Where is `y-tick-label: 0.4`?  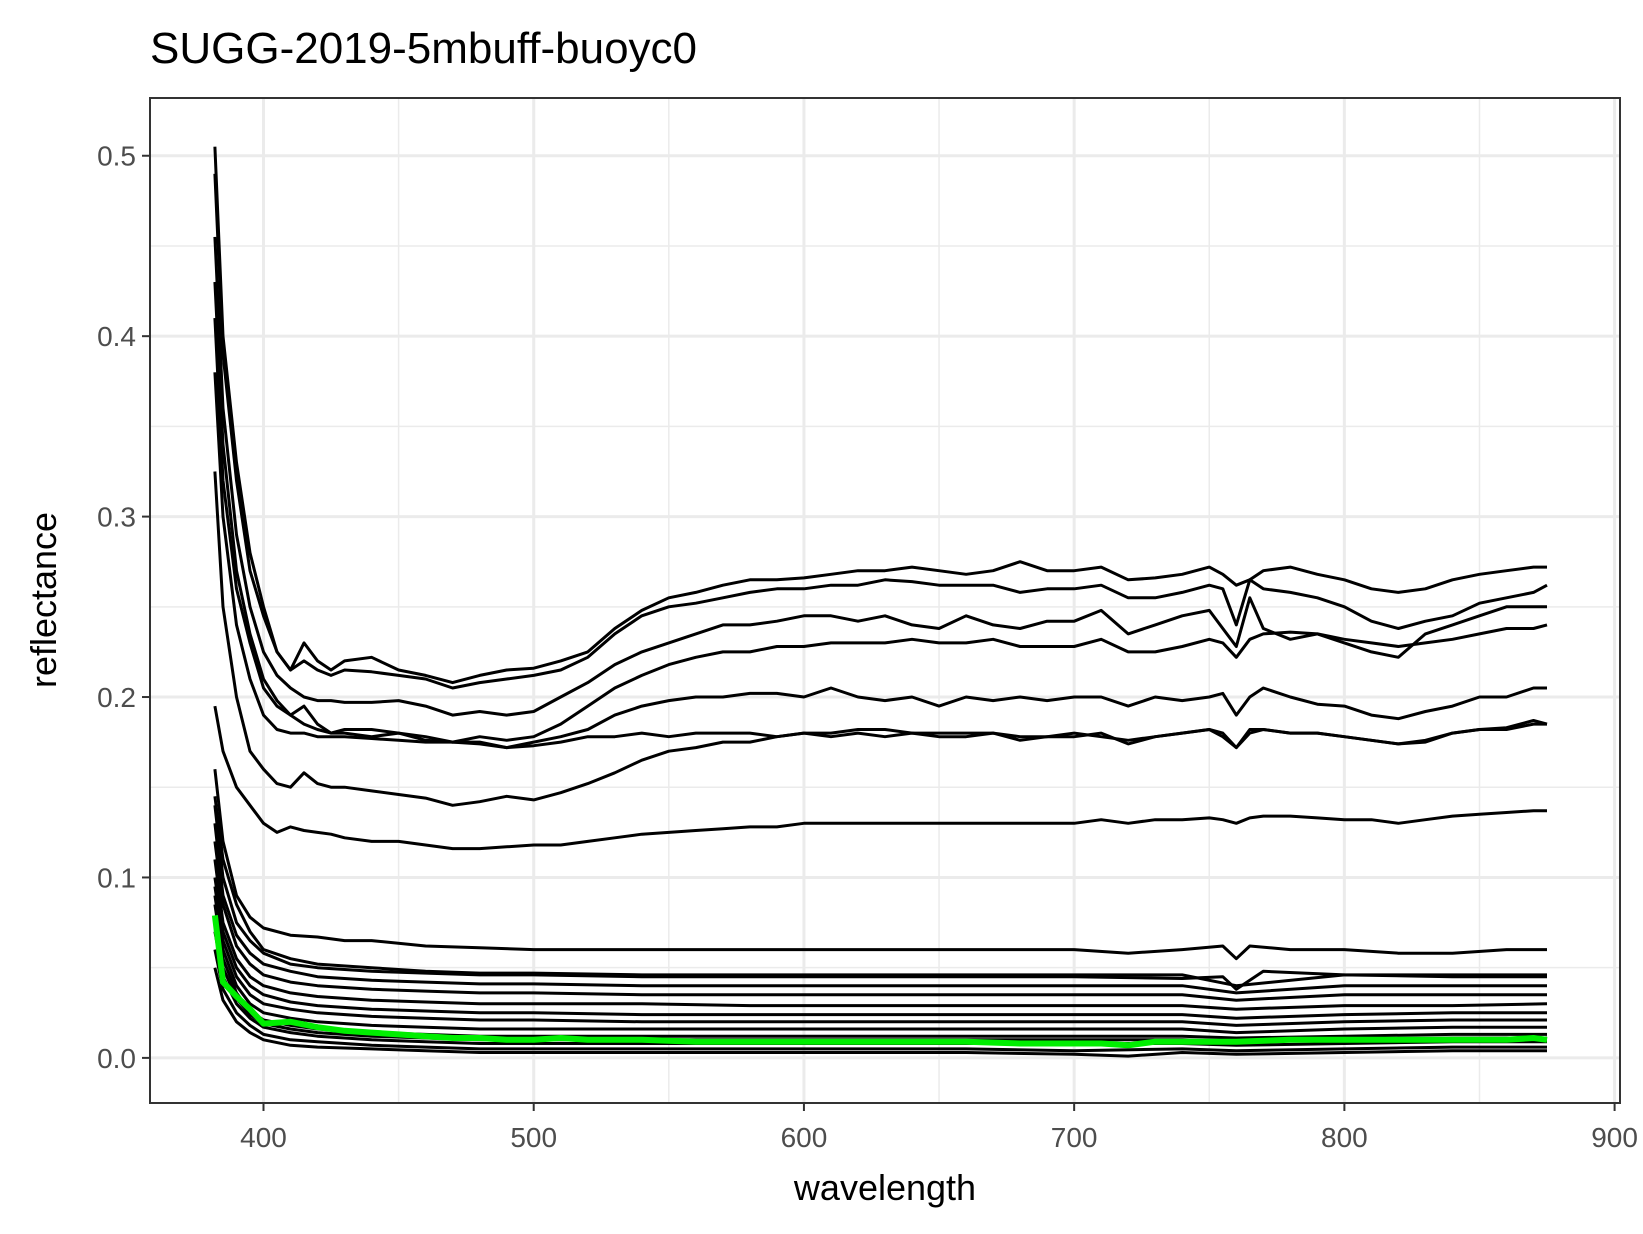
y-tick-label: 0.4 is located at coordinates (116, 336).